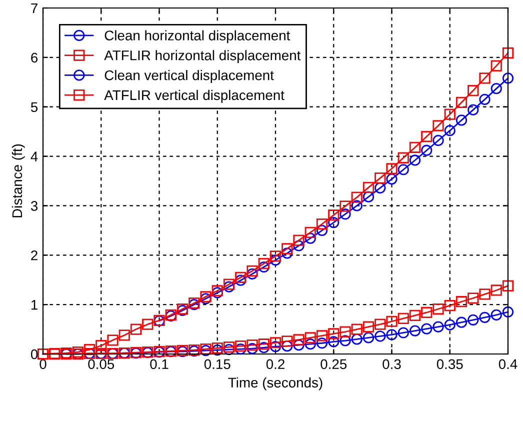 The height and width of the screenshot is (423, 523). Describe the element at coordinates (34, 57) in the screenshot. I see `y-tick-label: 6` at that location.